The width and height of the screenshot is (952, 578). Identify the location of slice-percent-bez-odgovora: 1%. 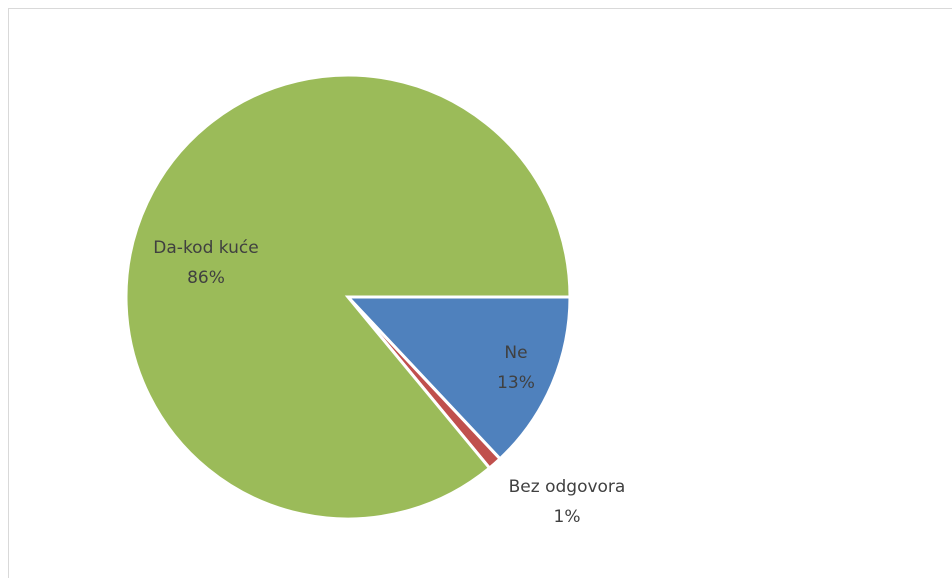
(567, 517).